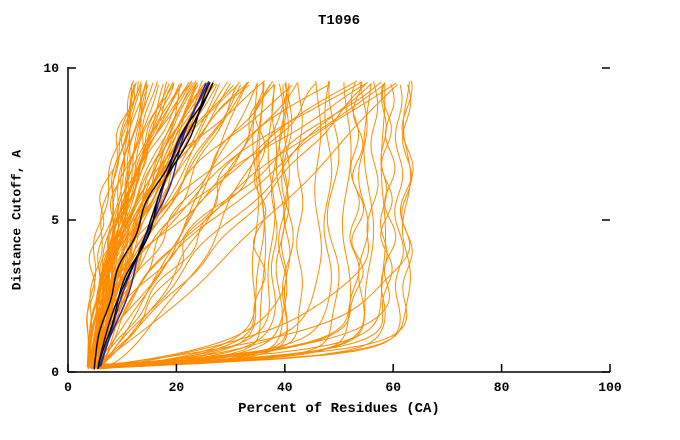 The image size is (680, 440). Describe the element at coordinates (285, 387) in the screenshot. I see `x-tick-label: 40` at that location.